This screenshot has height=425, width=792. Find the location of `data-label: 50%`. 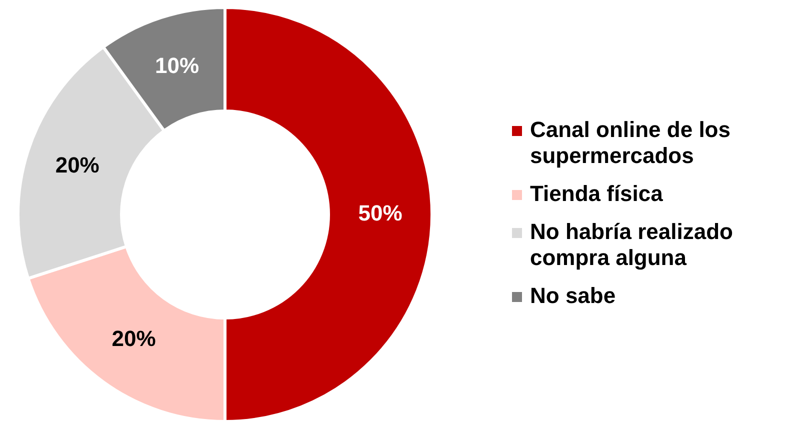

data-label: 50% is located at coordinates (380, 213).